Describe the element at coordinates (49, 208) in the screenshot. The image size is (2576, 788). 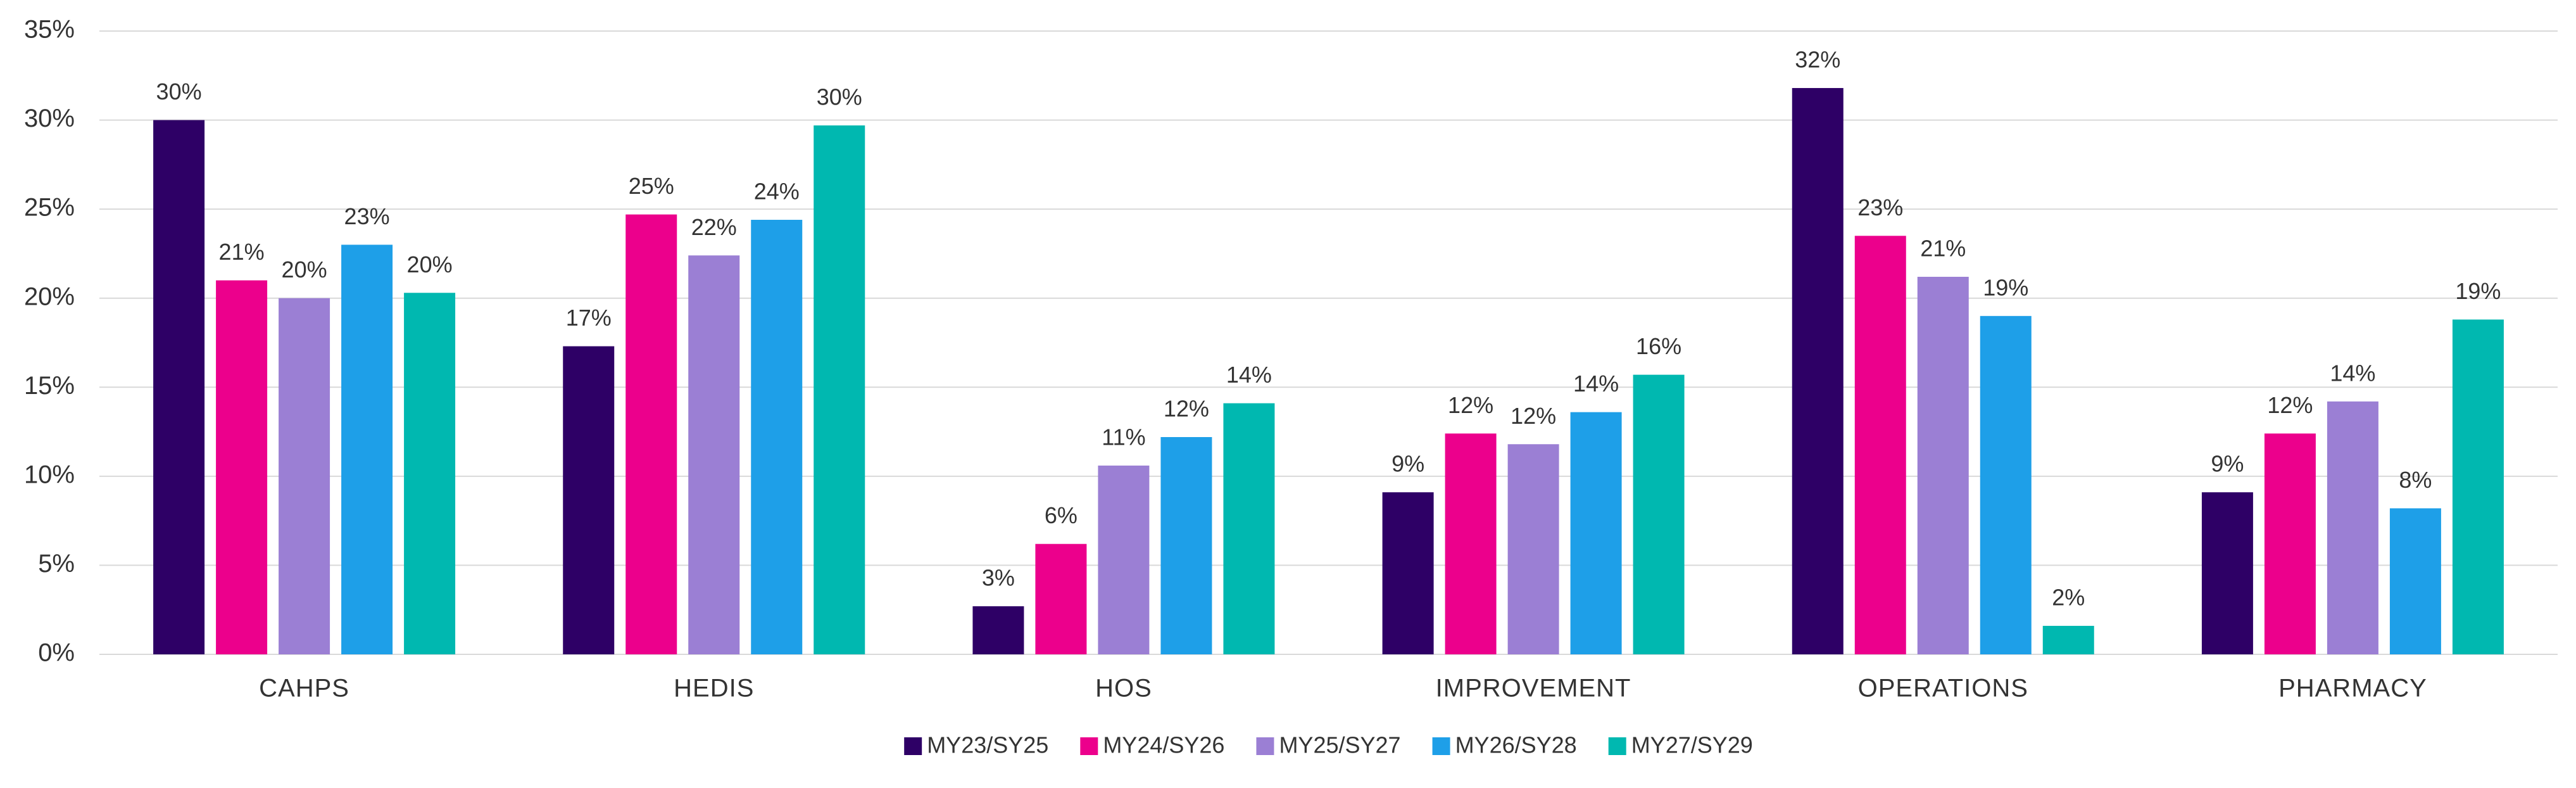
I see `y-tick-label: 25%` at that location.